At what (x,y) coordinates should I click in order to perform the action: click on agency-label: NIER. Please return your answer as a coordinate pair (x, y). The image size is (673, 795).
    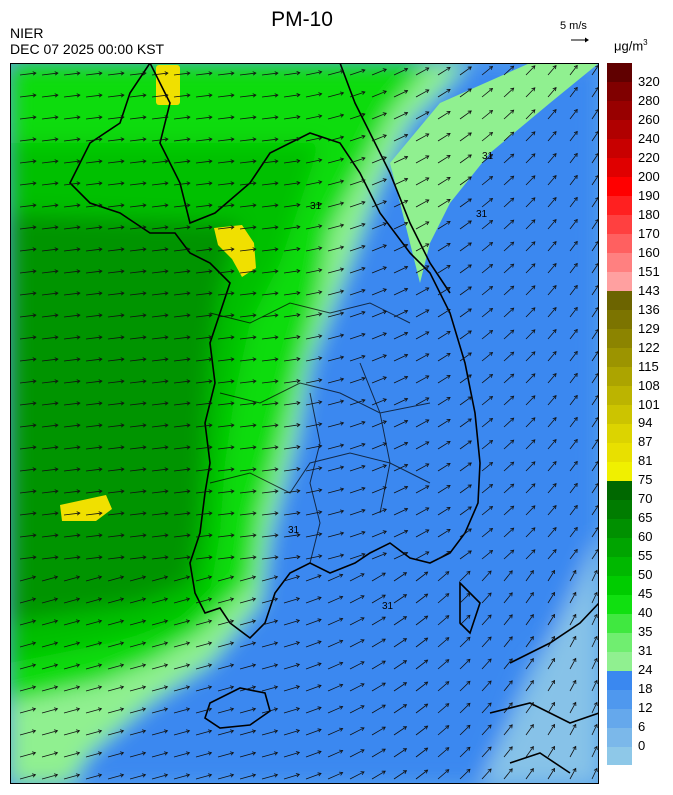
    Looking at the image, I should click on (27, 33).